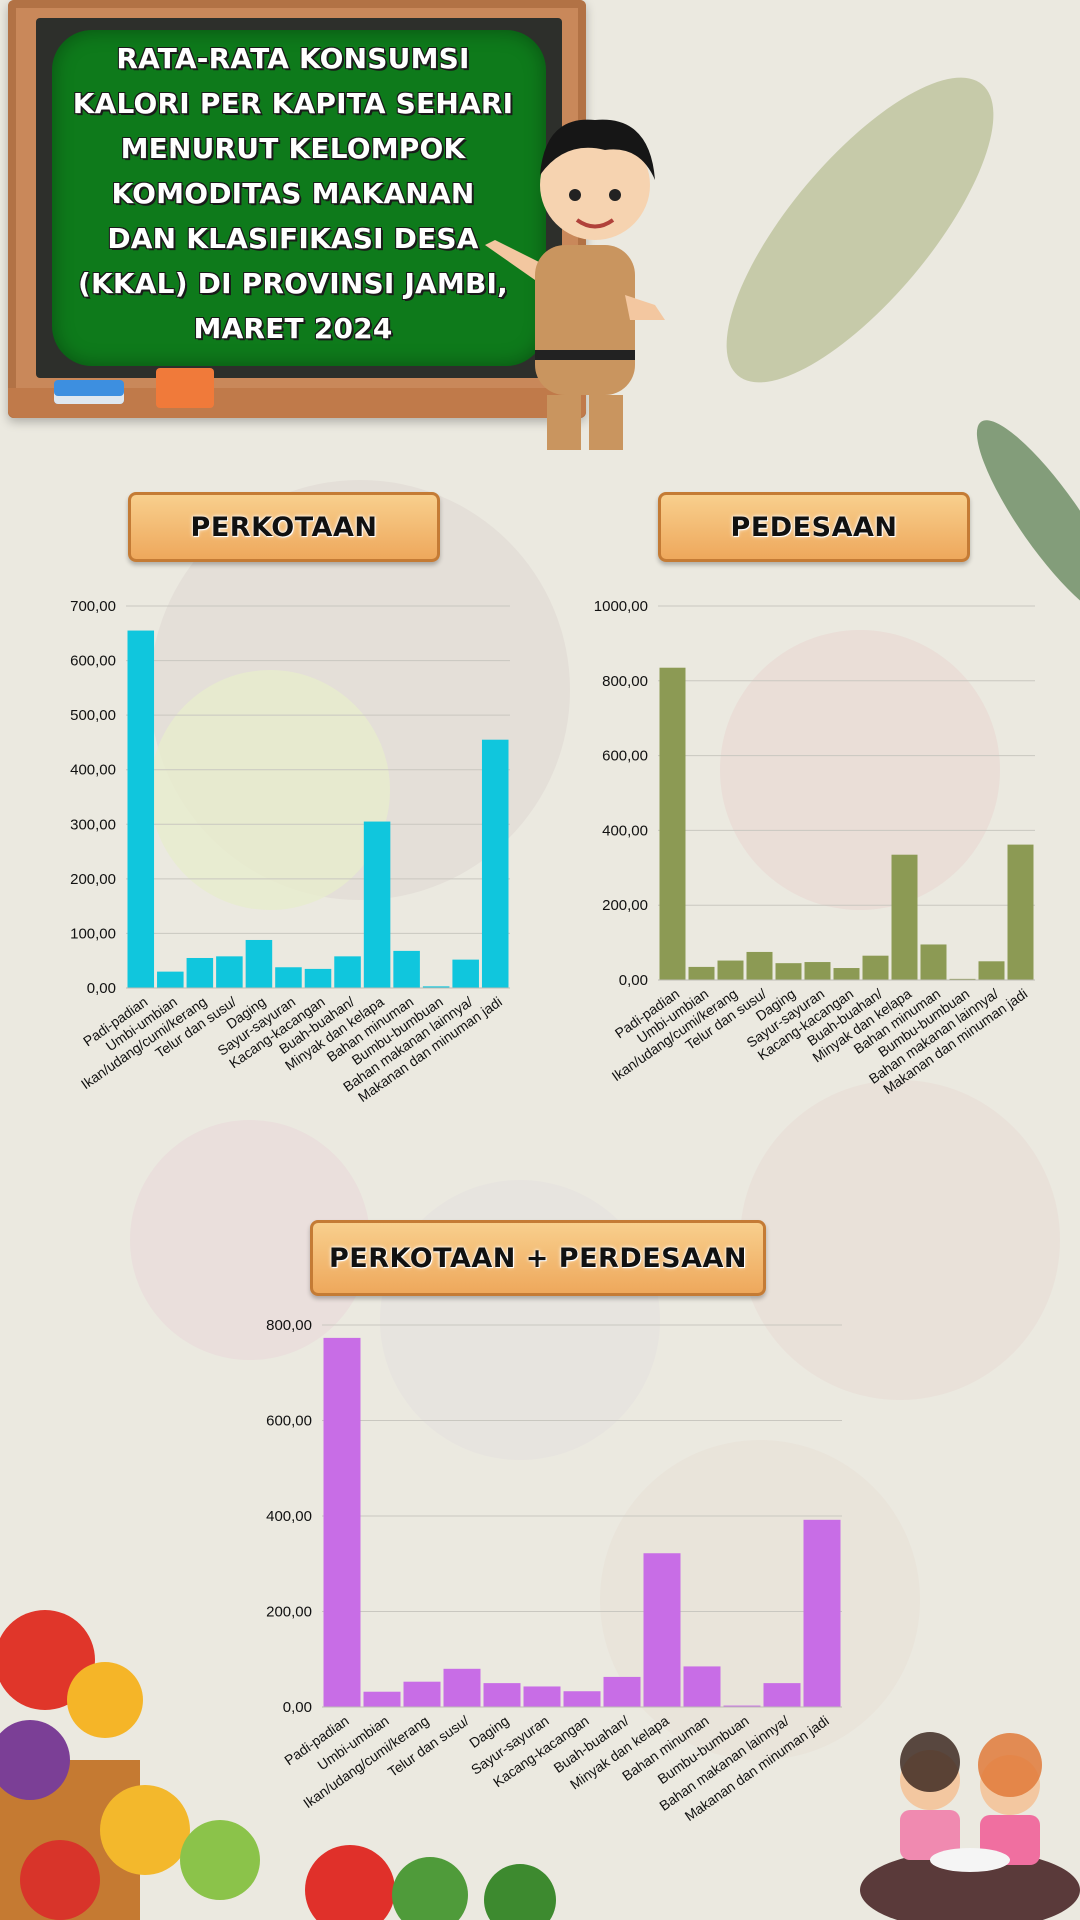 This screenshot has height=1920, width=1080. Describe the element at coordinates (621, 606) in the screenshot. I see `rural-y-tick-label: 1000,00` at that location.